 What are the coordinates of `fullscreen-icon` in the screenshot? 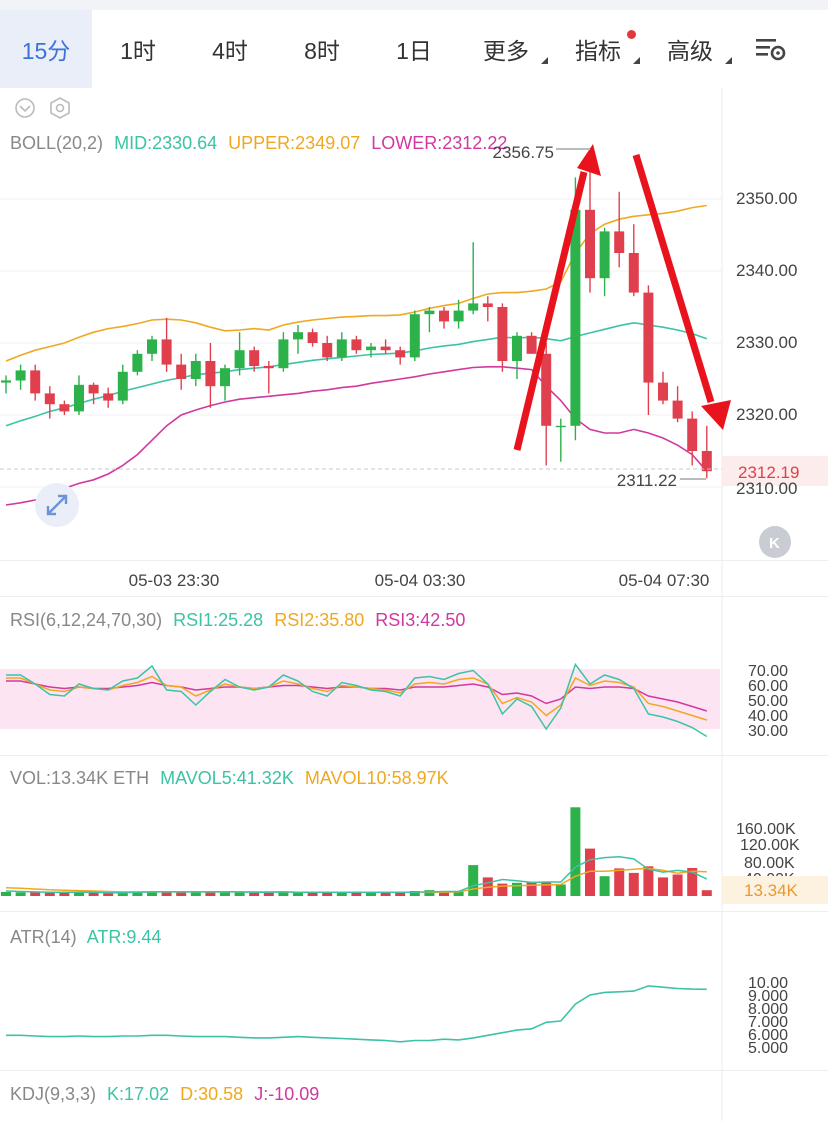 It's located at (57, 505).